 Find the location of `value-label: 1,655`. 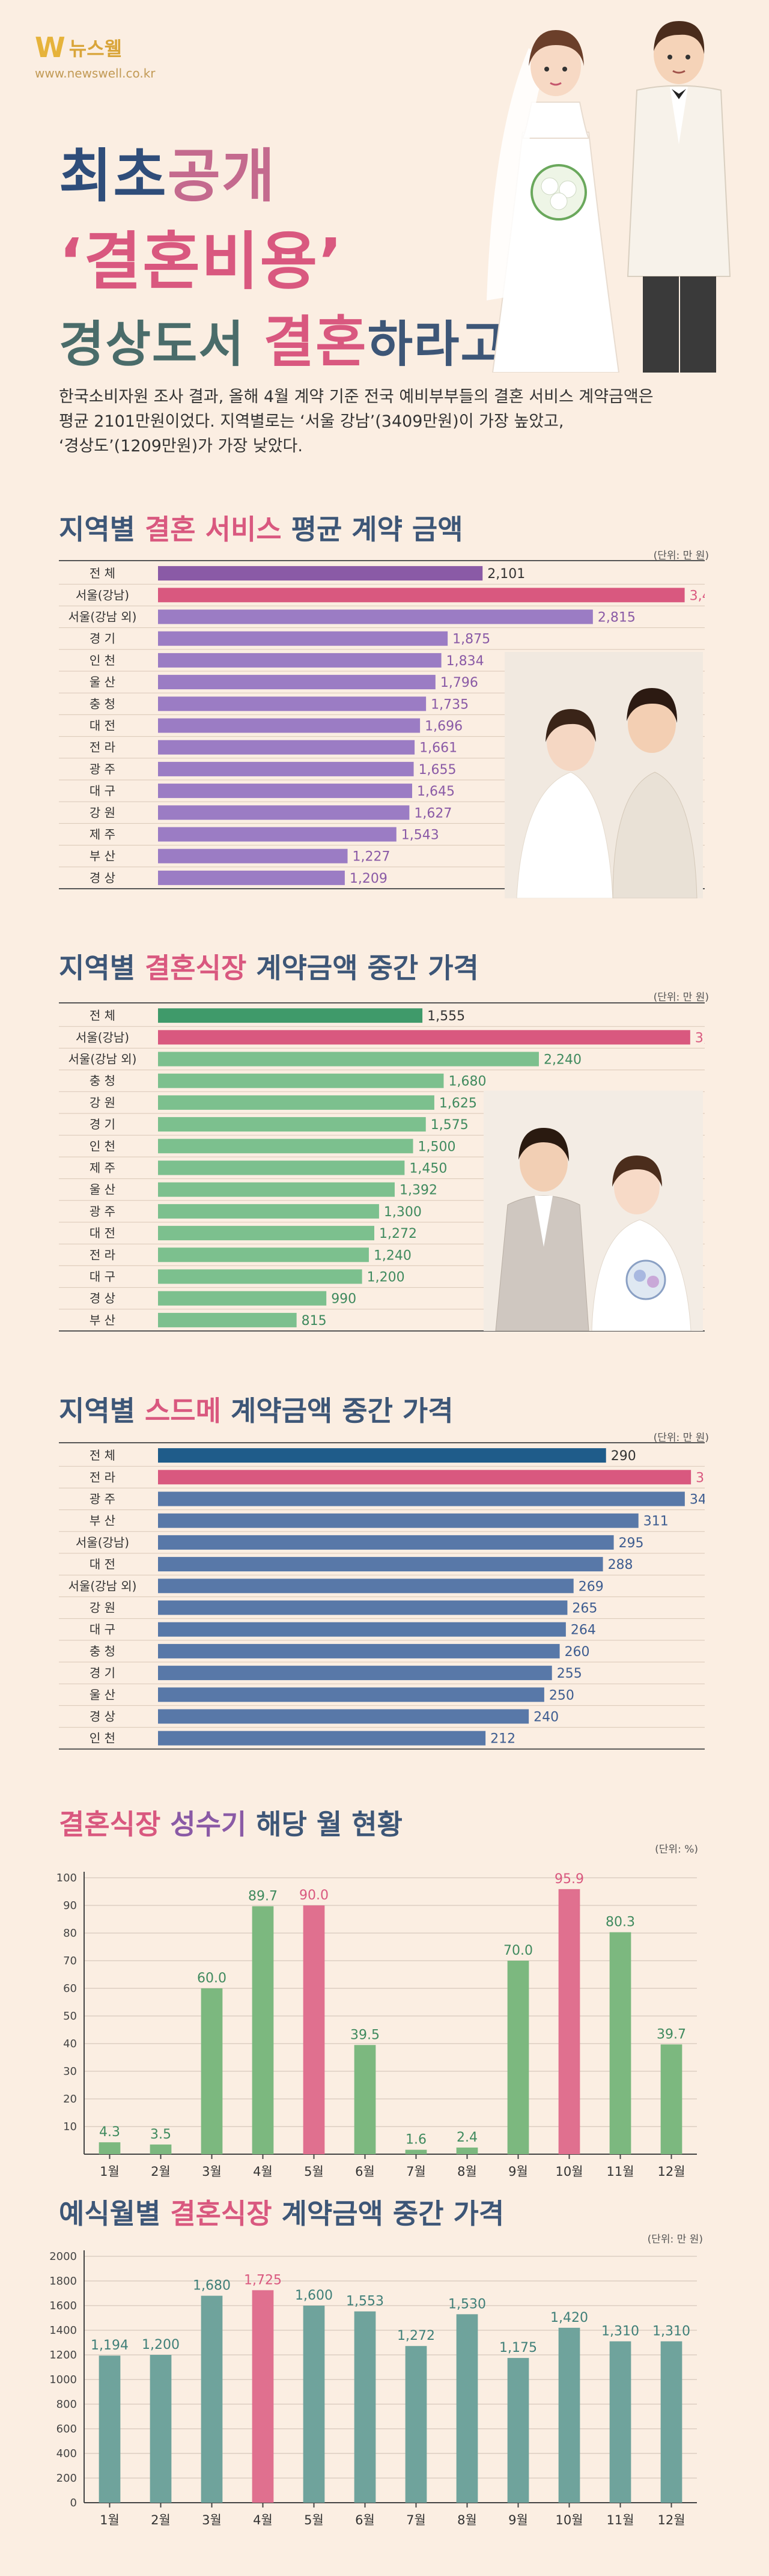

value-label: 1,655 is located at coordinates (438, 770).